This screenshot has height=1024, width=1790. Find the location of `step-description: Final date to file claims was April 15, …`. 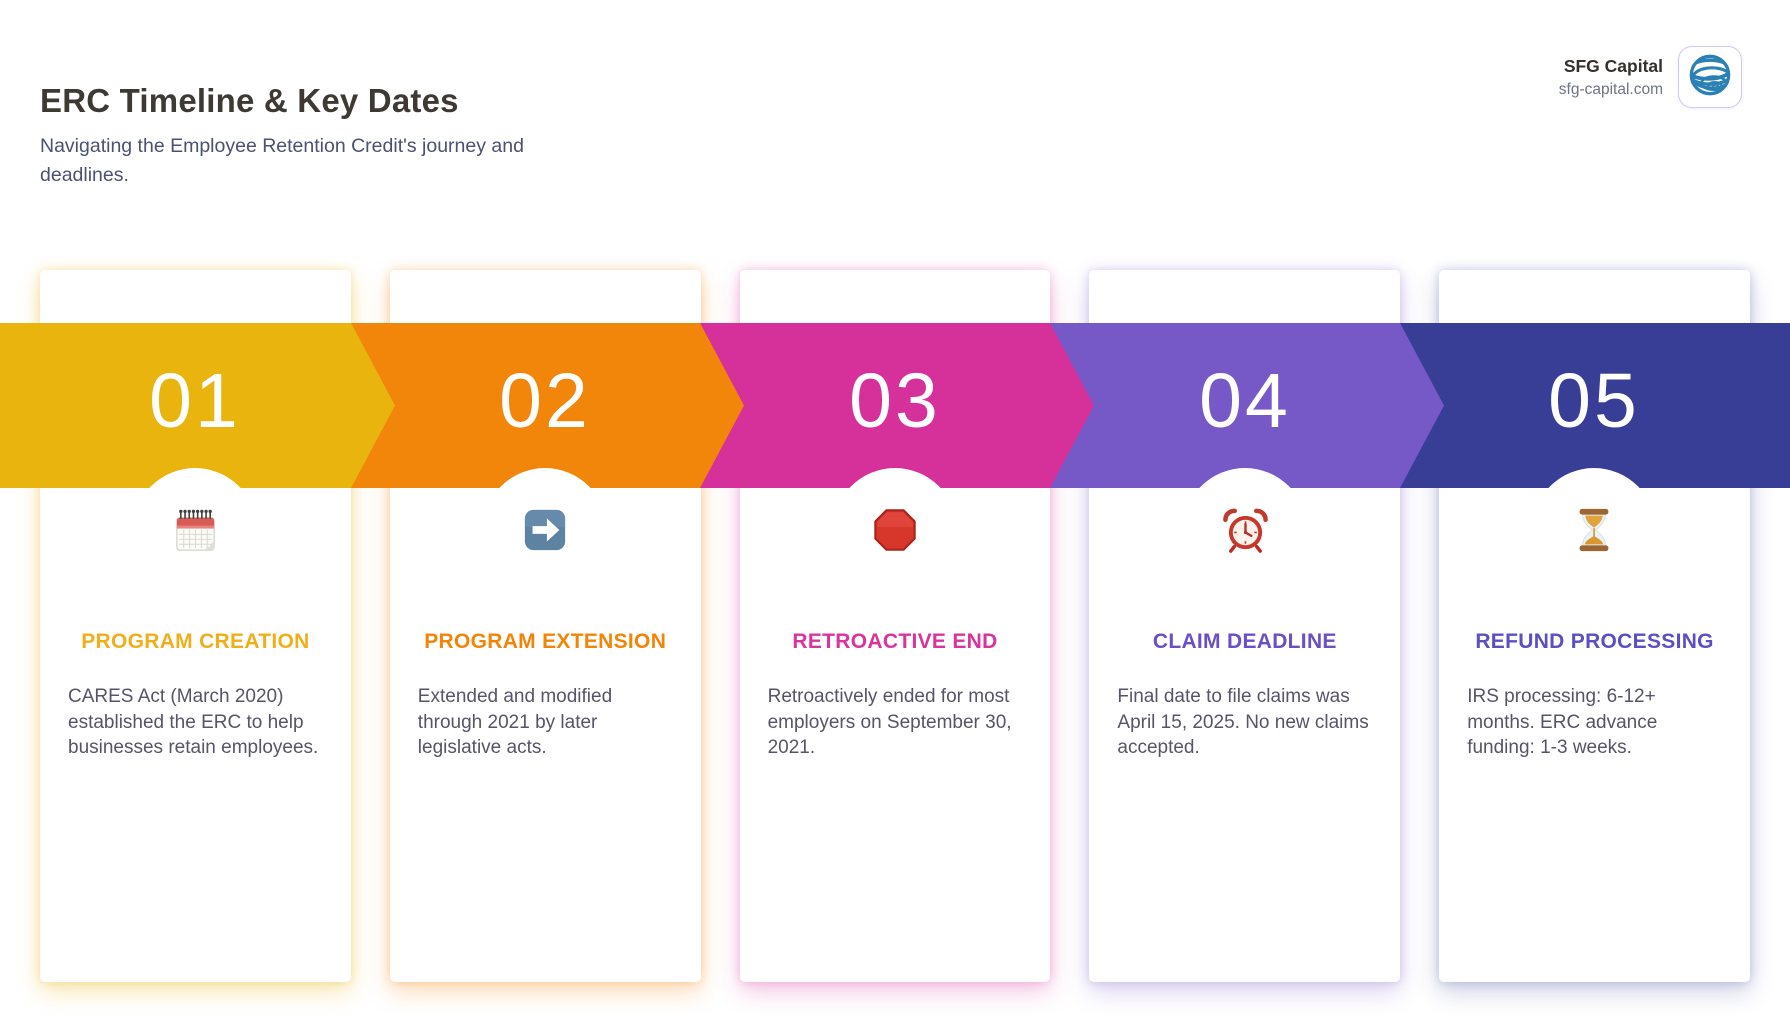

step-description: Final date to file claims was April 15, … is located at coordinates (1243, 722).